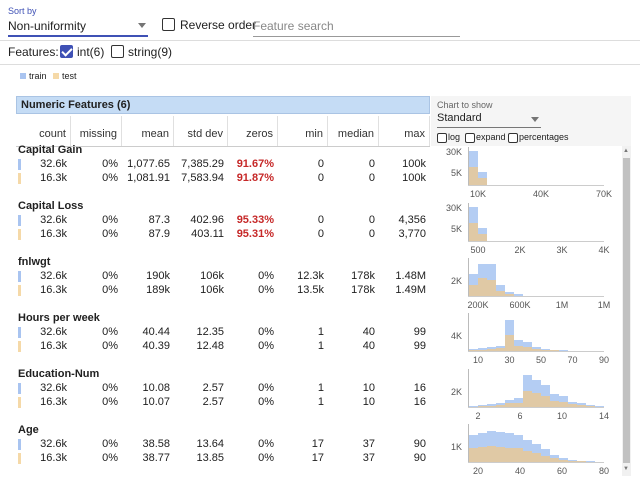 This screenshot has width=640, height=486. I want to click on scroll-up-icon: ▲, so click(626, 151).